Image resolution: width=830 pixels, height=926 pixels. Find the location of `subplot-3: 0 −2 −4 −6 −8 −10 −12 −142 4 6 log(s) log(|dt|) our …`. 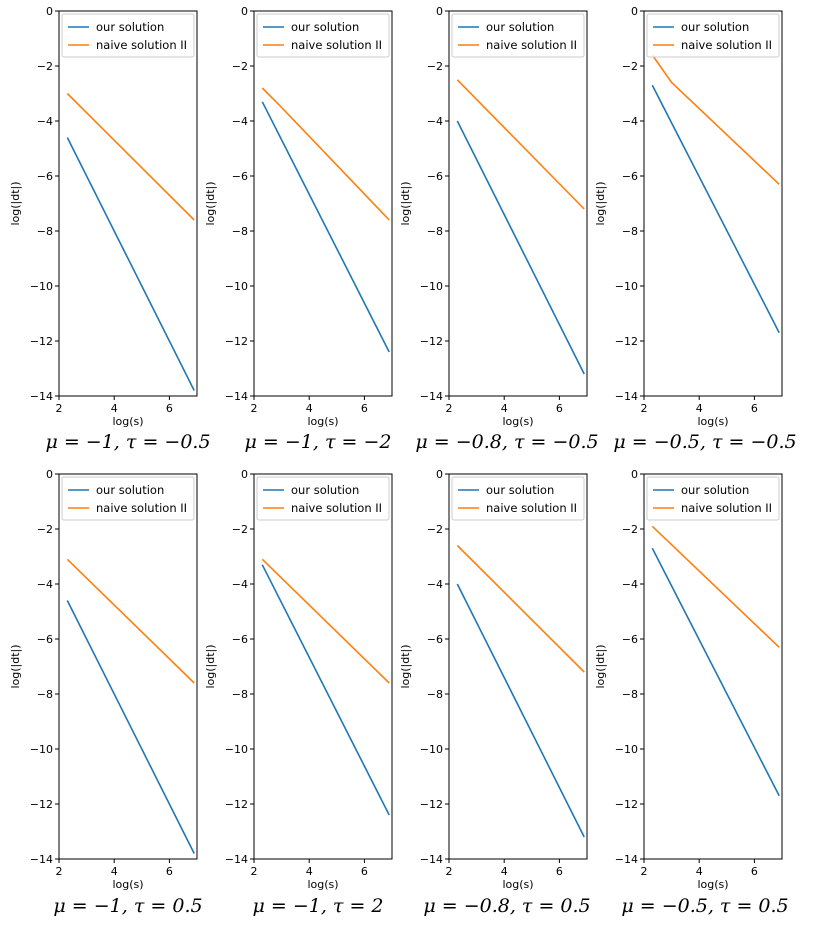

subplot-3: 0 −2 −4 −6 −8 −10 −12 −142 4 6 log(s) log(|dt|) our … is located at coordinates (493, 216).